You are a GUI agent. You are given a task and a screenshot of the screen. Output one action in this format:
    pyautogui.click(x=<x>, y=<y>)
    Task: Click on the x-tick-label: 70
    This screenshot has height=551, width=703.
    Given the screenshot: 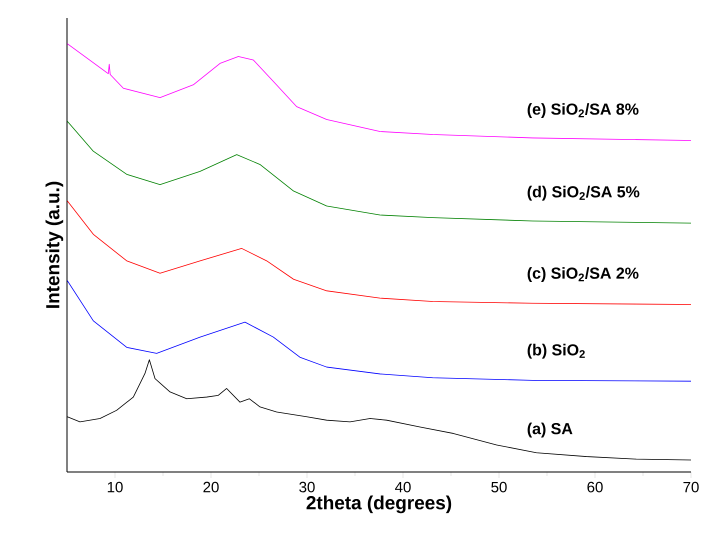 What is the action you would take?
    pyautogui.click(x=691, y=487)
    